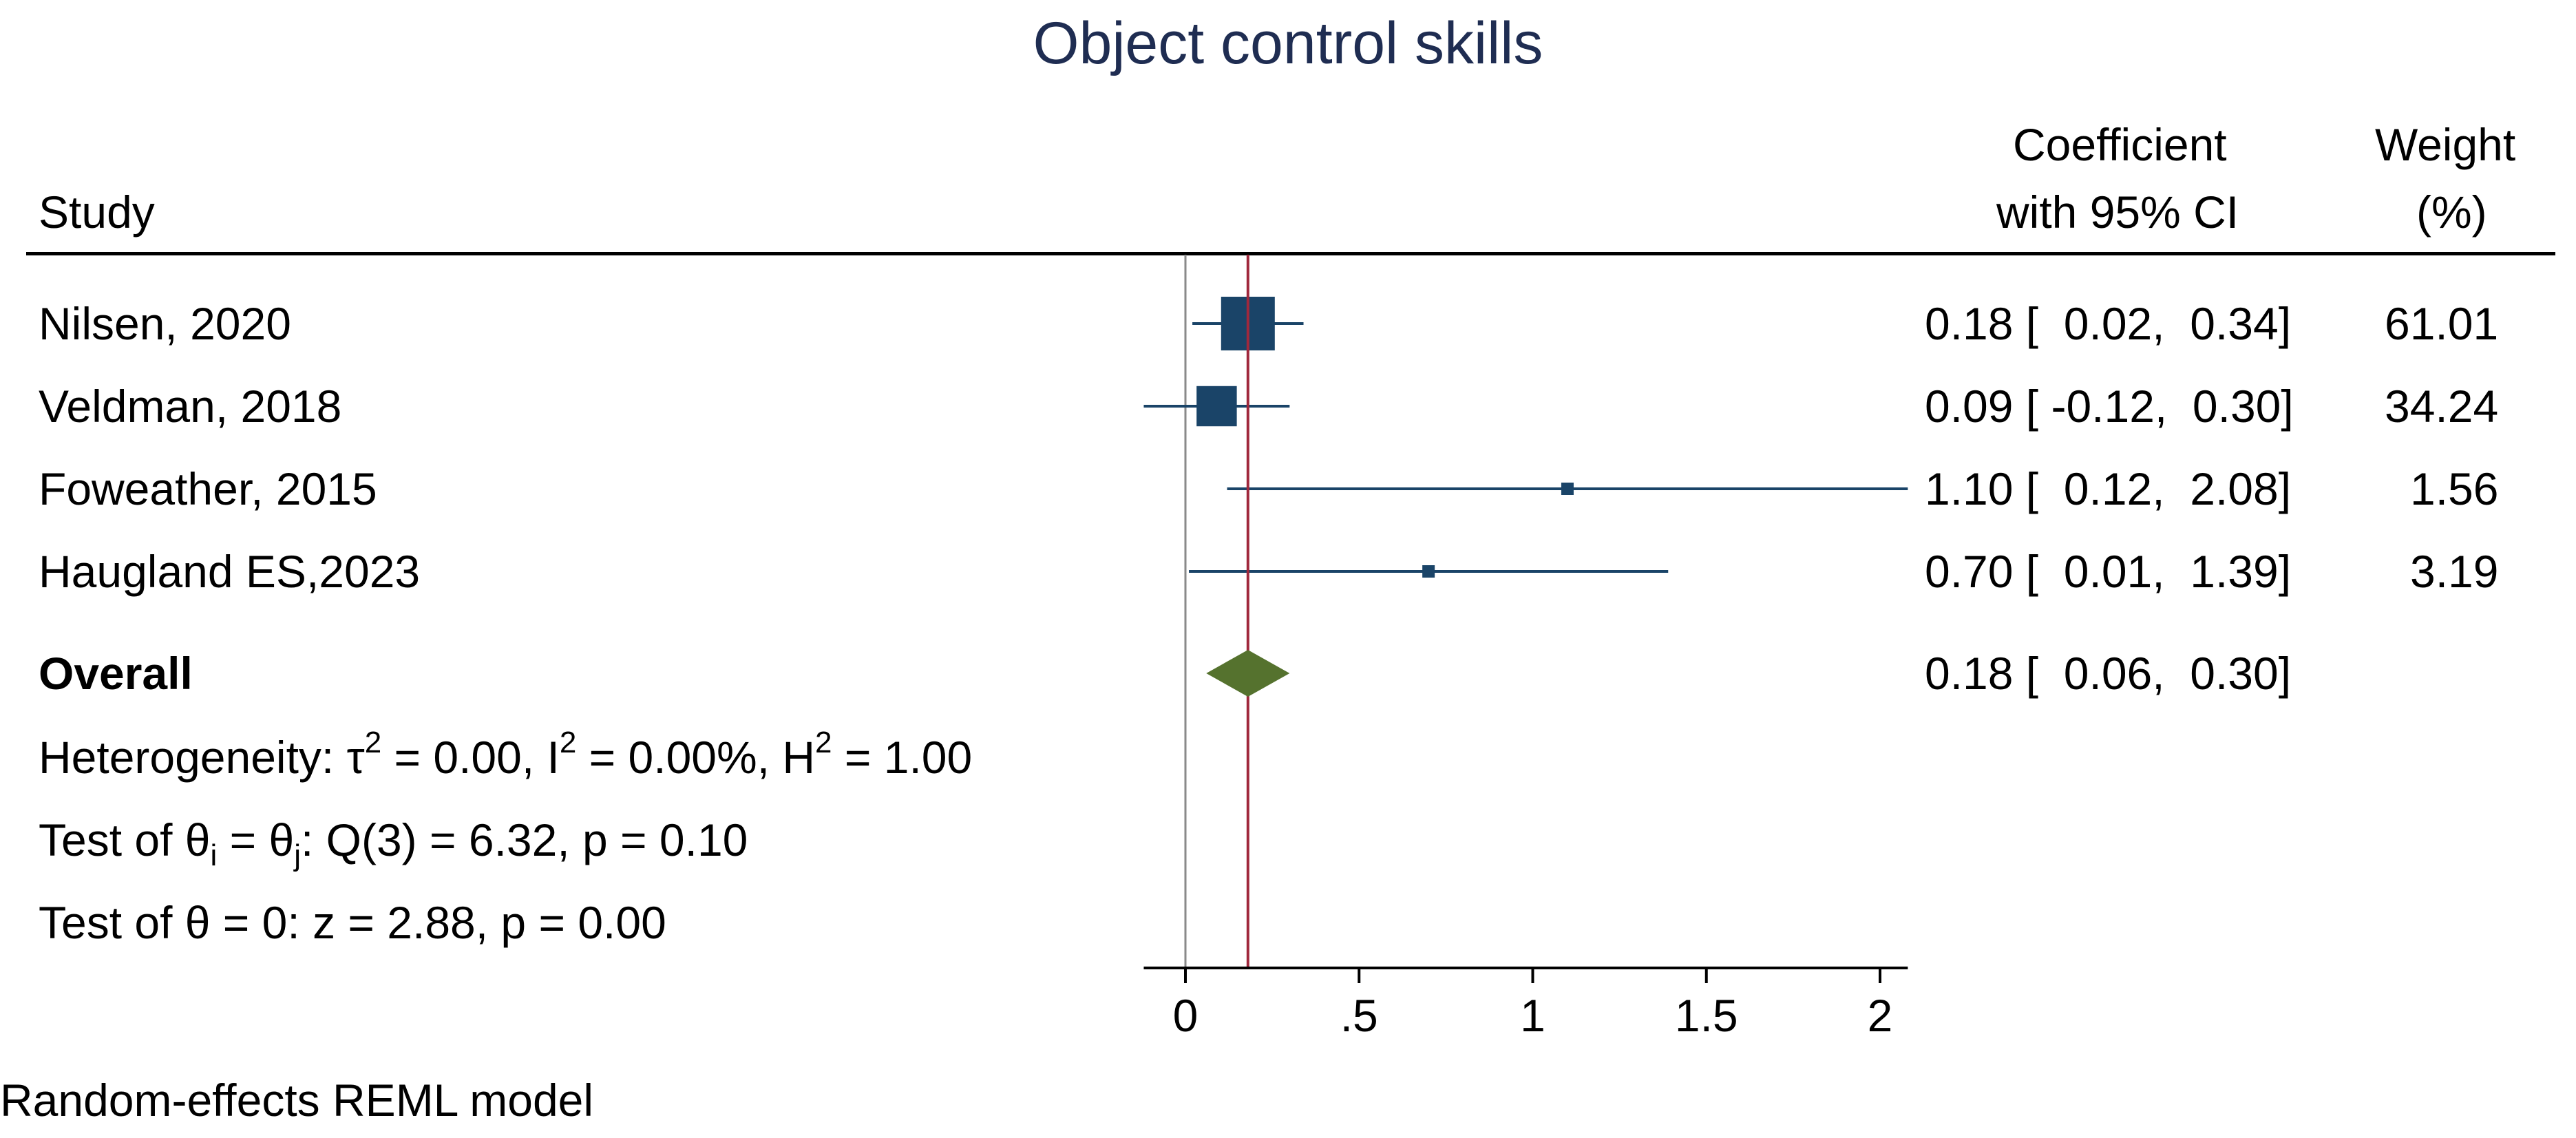  Describe the element at coordinates (2455, 571) in the screenshot. I see `weight-haugland: 3.19` at that location.